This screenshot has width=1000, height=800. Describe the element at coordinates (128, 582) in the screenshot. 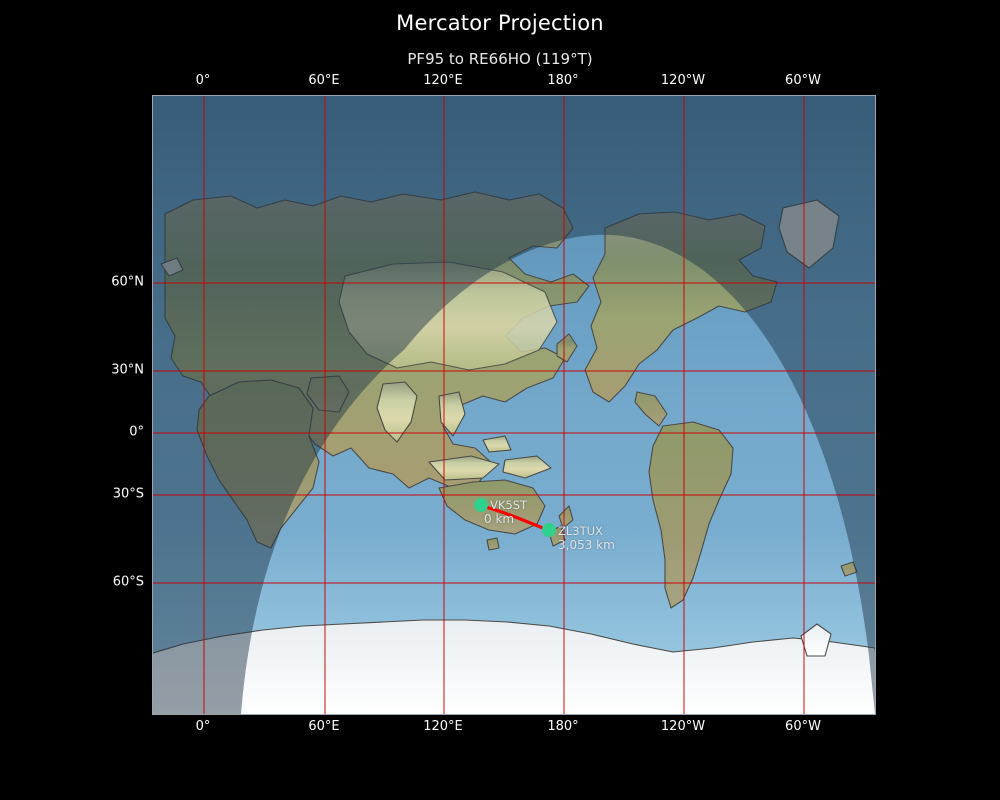

I see `ytick-60s: 60°S` at that location.